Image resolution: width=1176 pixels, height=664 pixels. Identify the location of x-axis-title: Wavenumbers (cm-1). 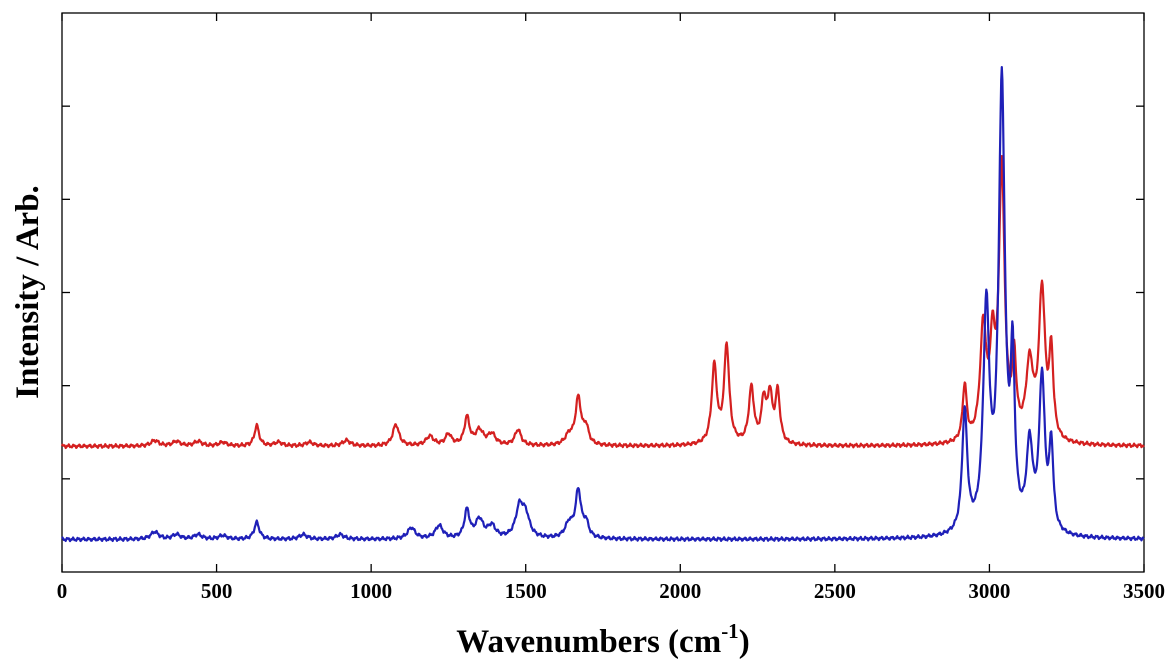
(602, 639).